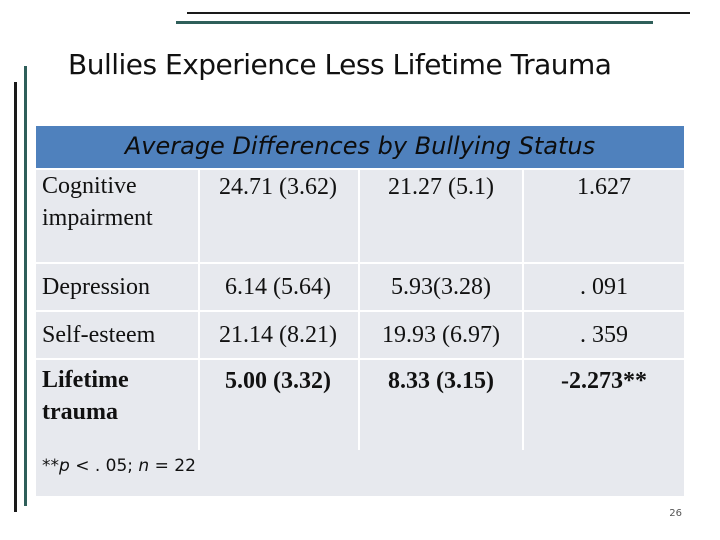  What do you see at coordinates (414, 22) in the screenshot?
I see `top-rule-teal` at bounding box center [414, 22].